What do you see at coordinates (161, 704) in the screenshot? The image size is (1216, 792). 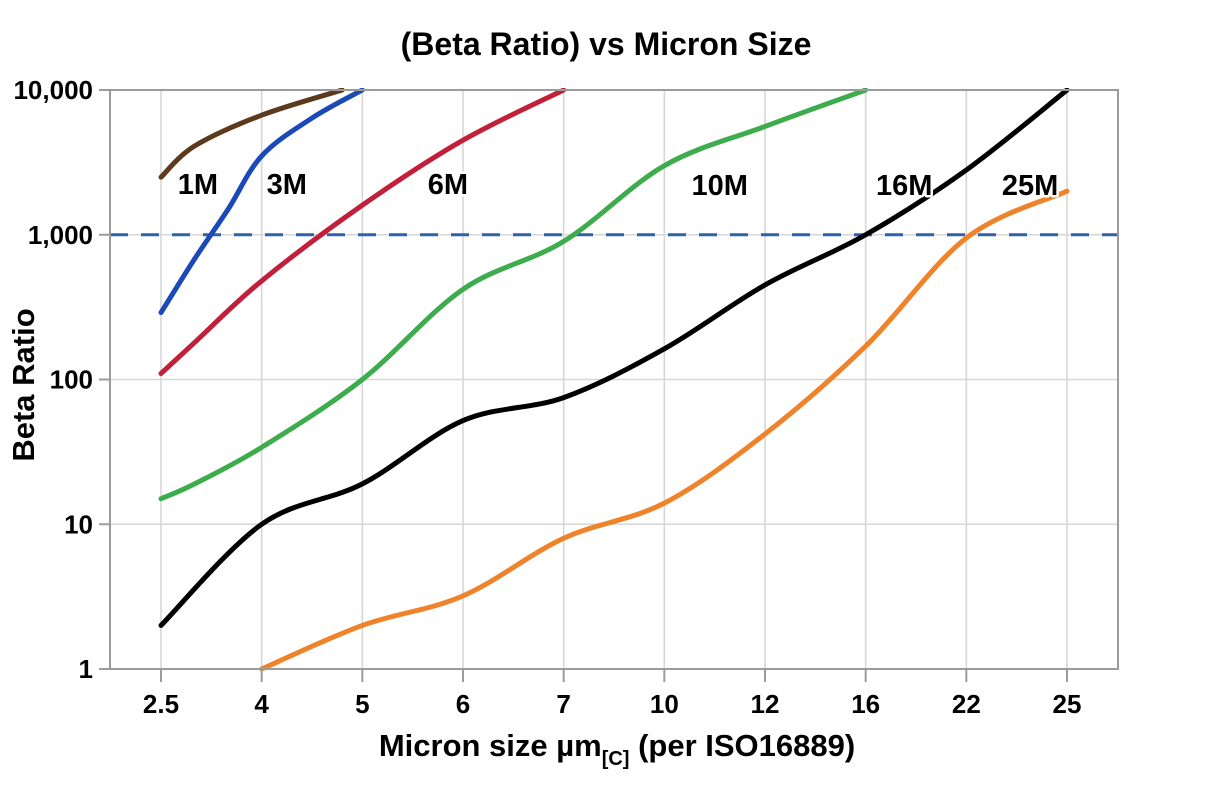 I see `x-tick-label: 2.5` at bounding box center [161, 704].